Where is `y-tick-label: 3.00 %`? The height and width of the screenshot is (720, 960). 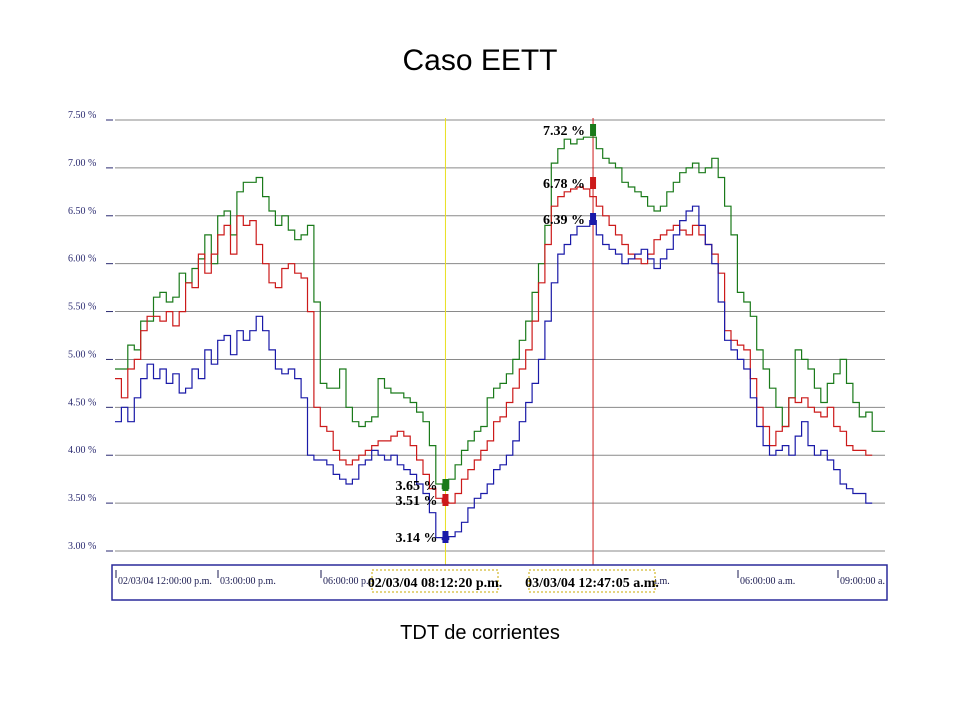
y-tick-label: 3.00 % is located at coordinates (82, 546).